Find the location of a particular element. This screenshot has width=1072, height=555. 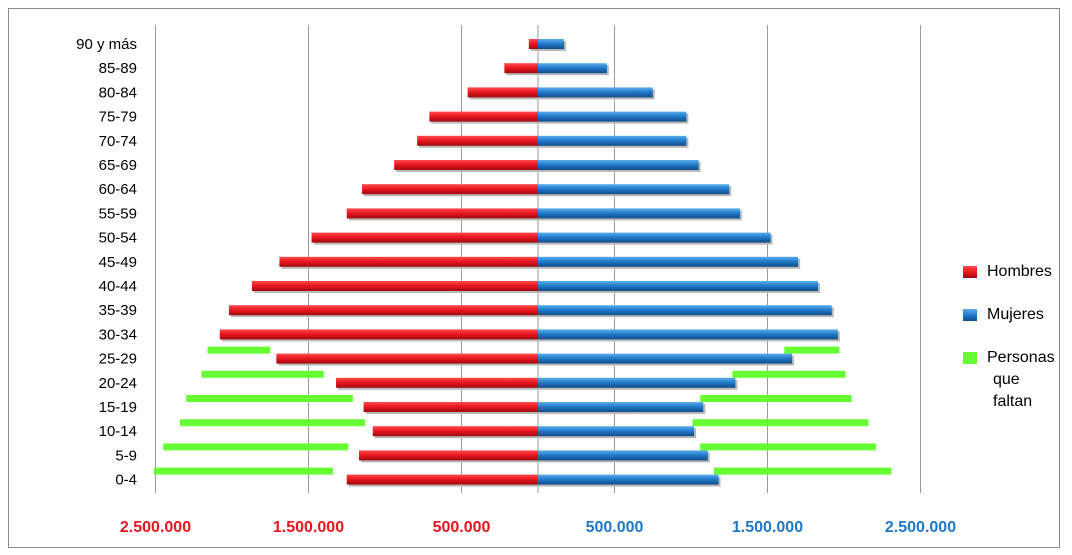

age-label-70-74: 70-74 is located at coordinates (118, 141).